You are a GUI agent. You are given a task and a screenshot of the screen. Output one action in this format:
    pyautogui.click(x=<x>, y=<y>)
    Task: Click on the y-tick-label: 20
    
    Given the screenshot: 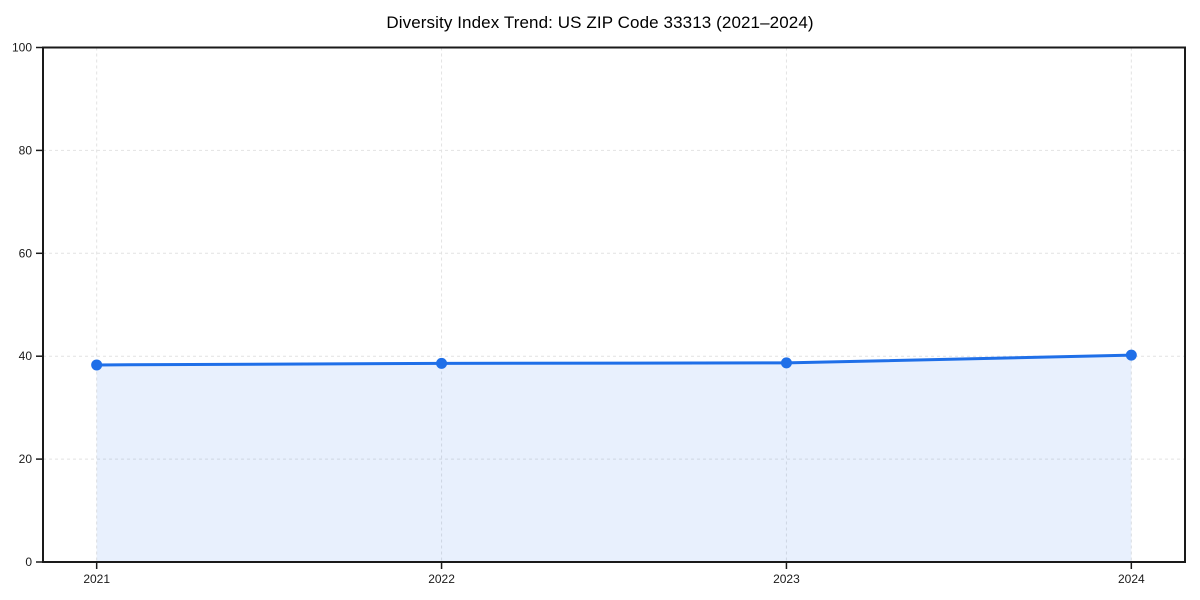 What is the action you would take?
    pyautogui.click(x=26, y=459)
    